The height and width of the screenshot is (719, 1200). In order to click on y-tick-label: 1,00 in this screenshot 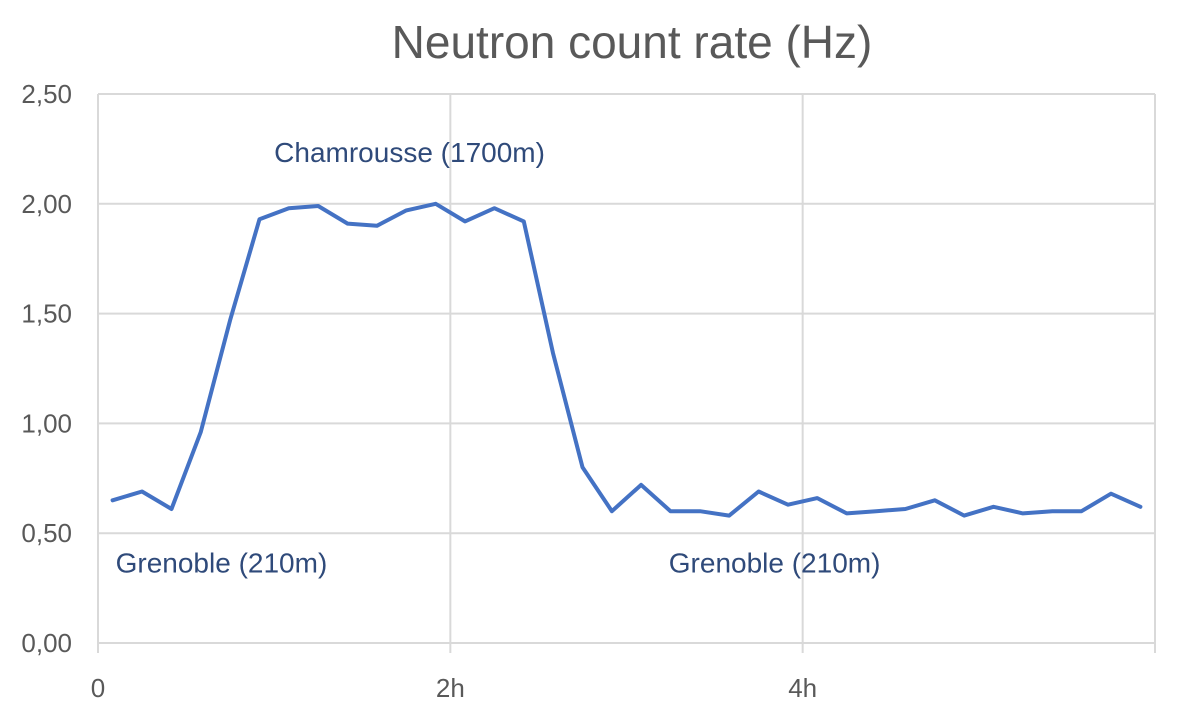, I will do `click(46, 423)`.